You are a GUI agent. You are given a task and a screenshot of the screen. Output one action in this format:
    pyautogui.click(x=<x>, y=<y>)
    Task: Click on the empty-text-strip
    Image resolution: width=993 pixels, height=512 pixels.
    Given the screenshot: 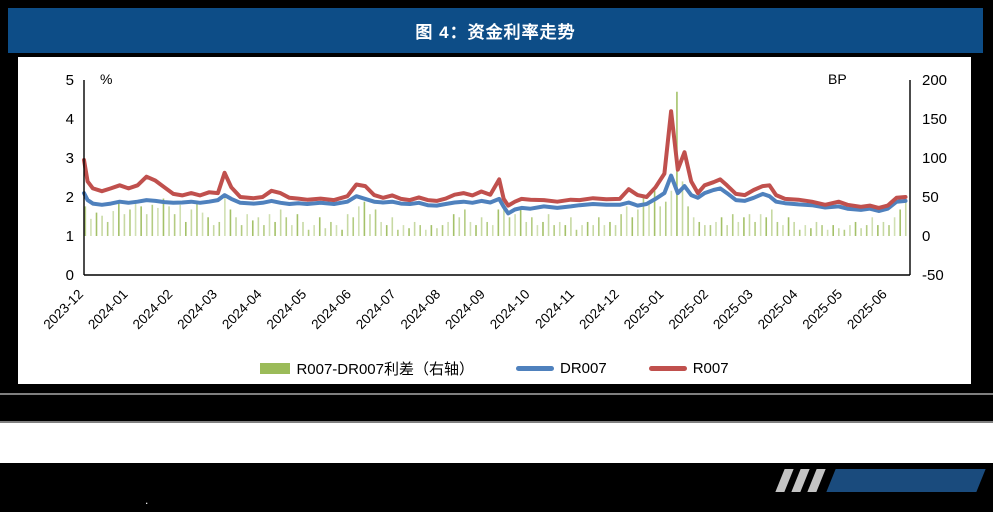 What is the action you would take?
    pyautogui.click(x=496, y=442)
    